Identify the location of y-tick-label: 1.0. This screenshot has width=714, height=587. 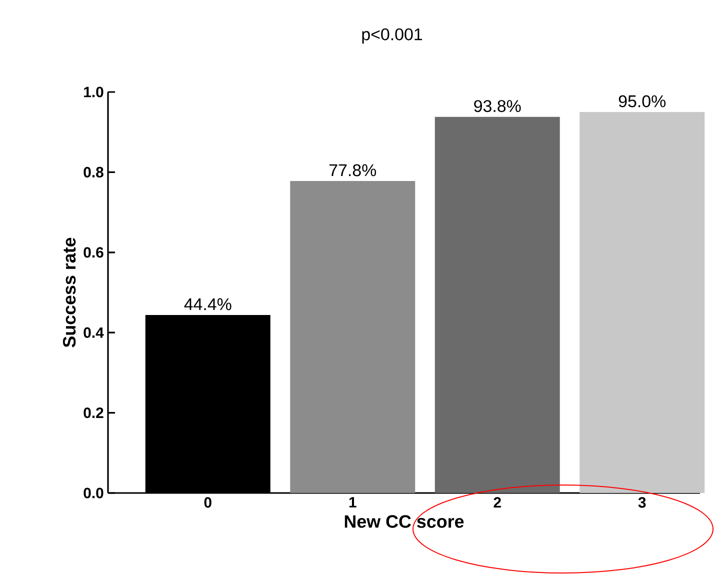
(94, 92).